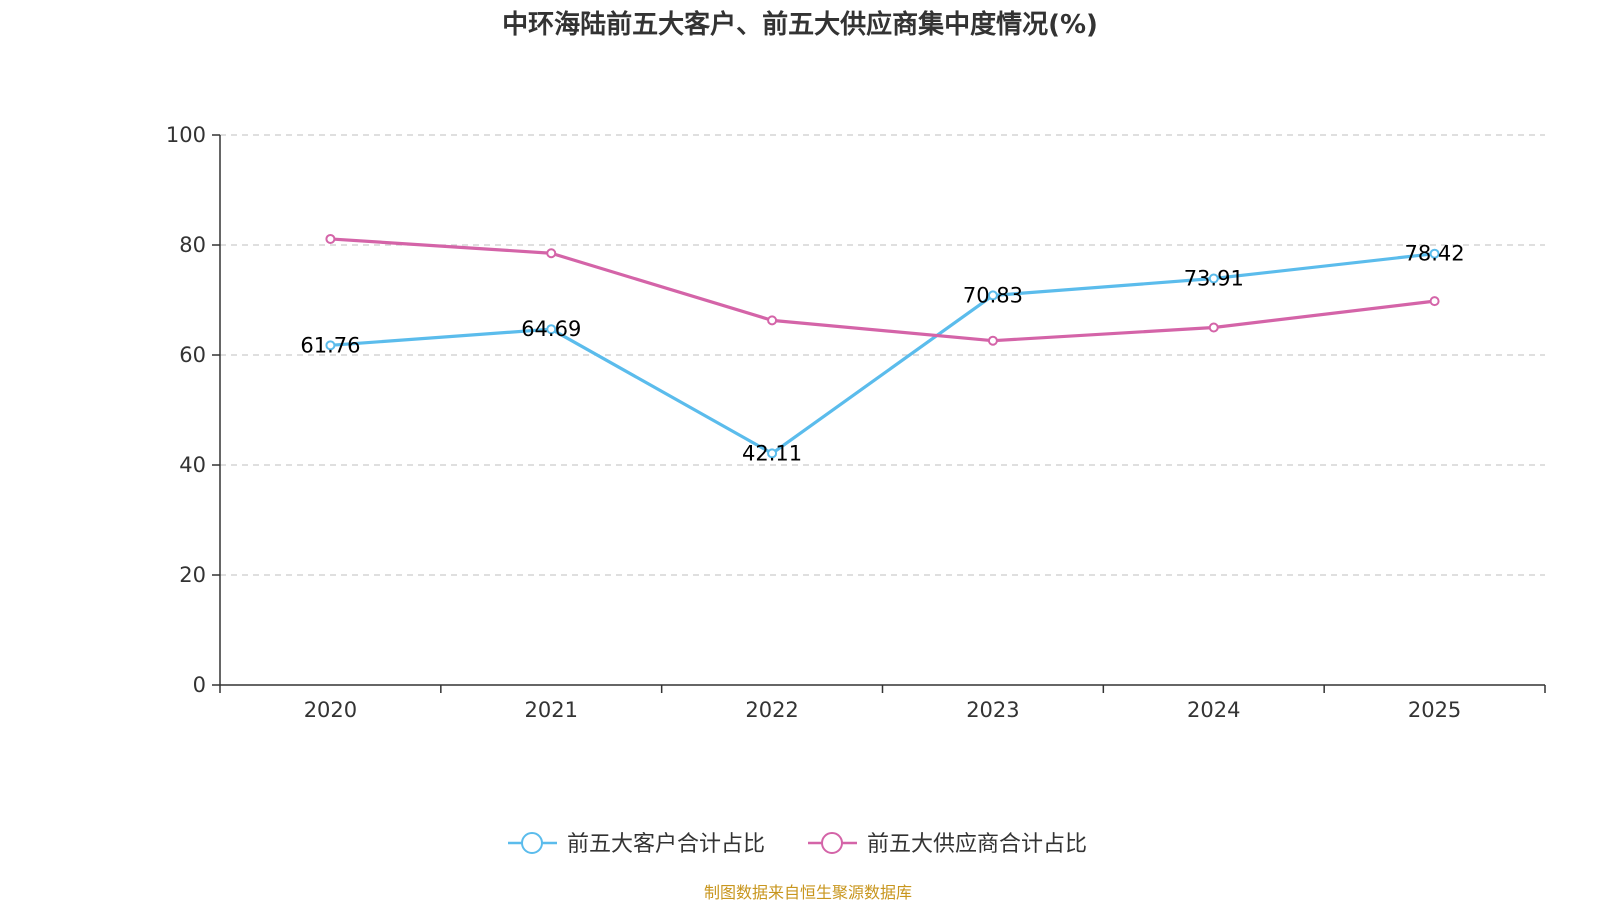  I want to click on legend-marker-customer, so click(532, 843).